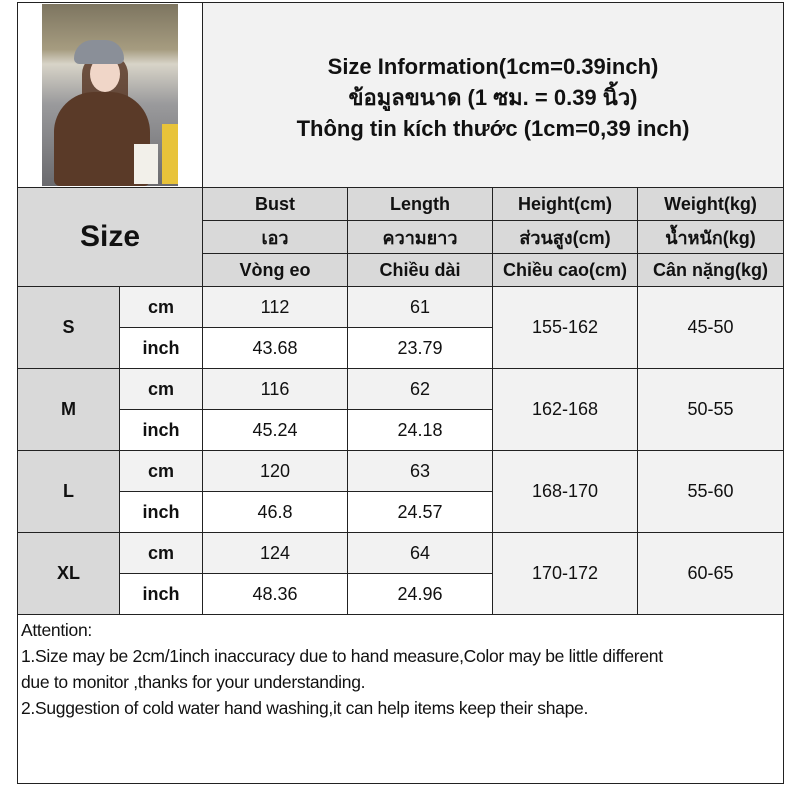 This screenshot has height=800, width=800. Describe the element at coordinates (420, 389) in the screenshot. I see `measure-cell: 62` at that location.